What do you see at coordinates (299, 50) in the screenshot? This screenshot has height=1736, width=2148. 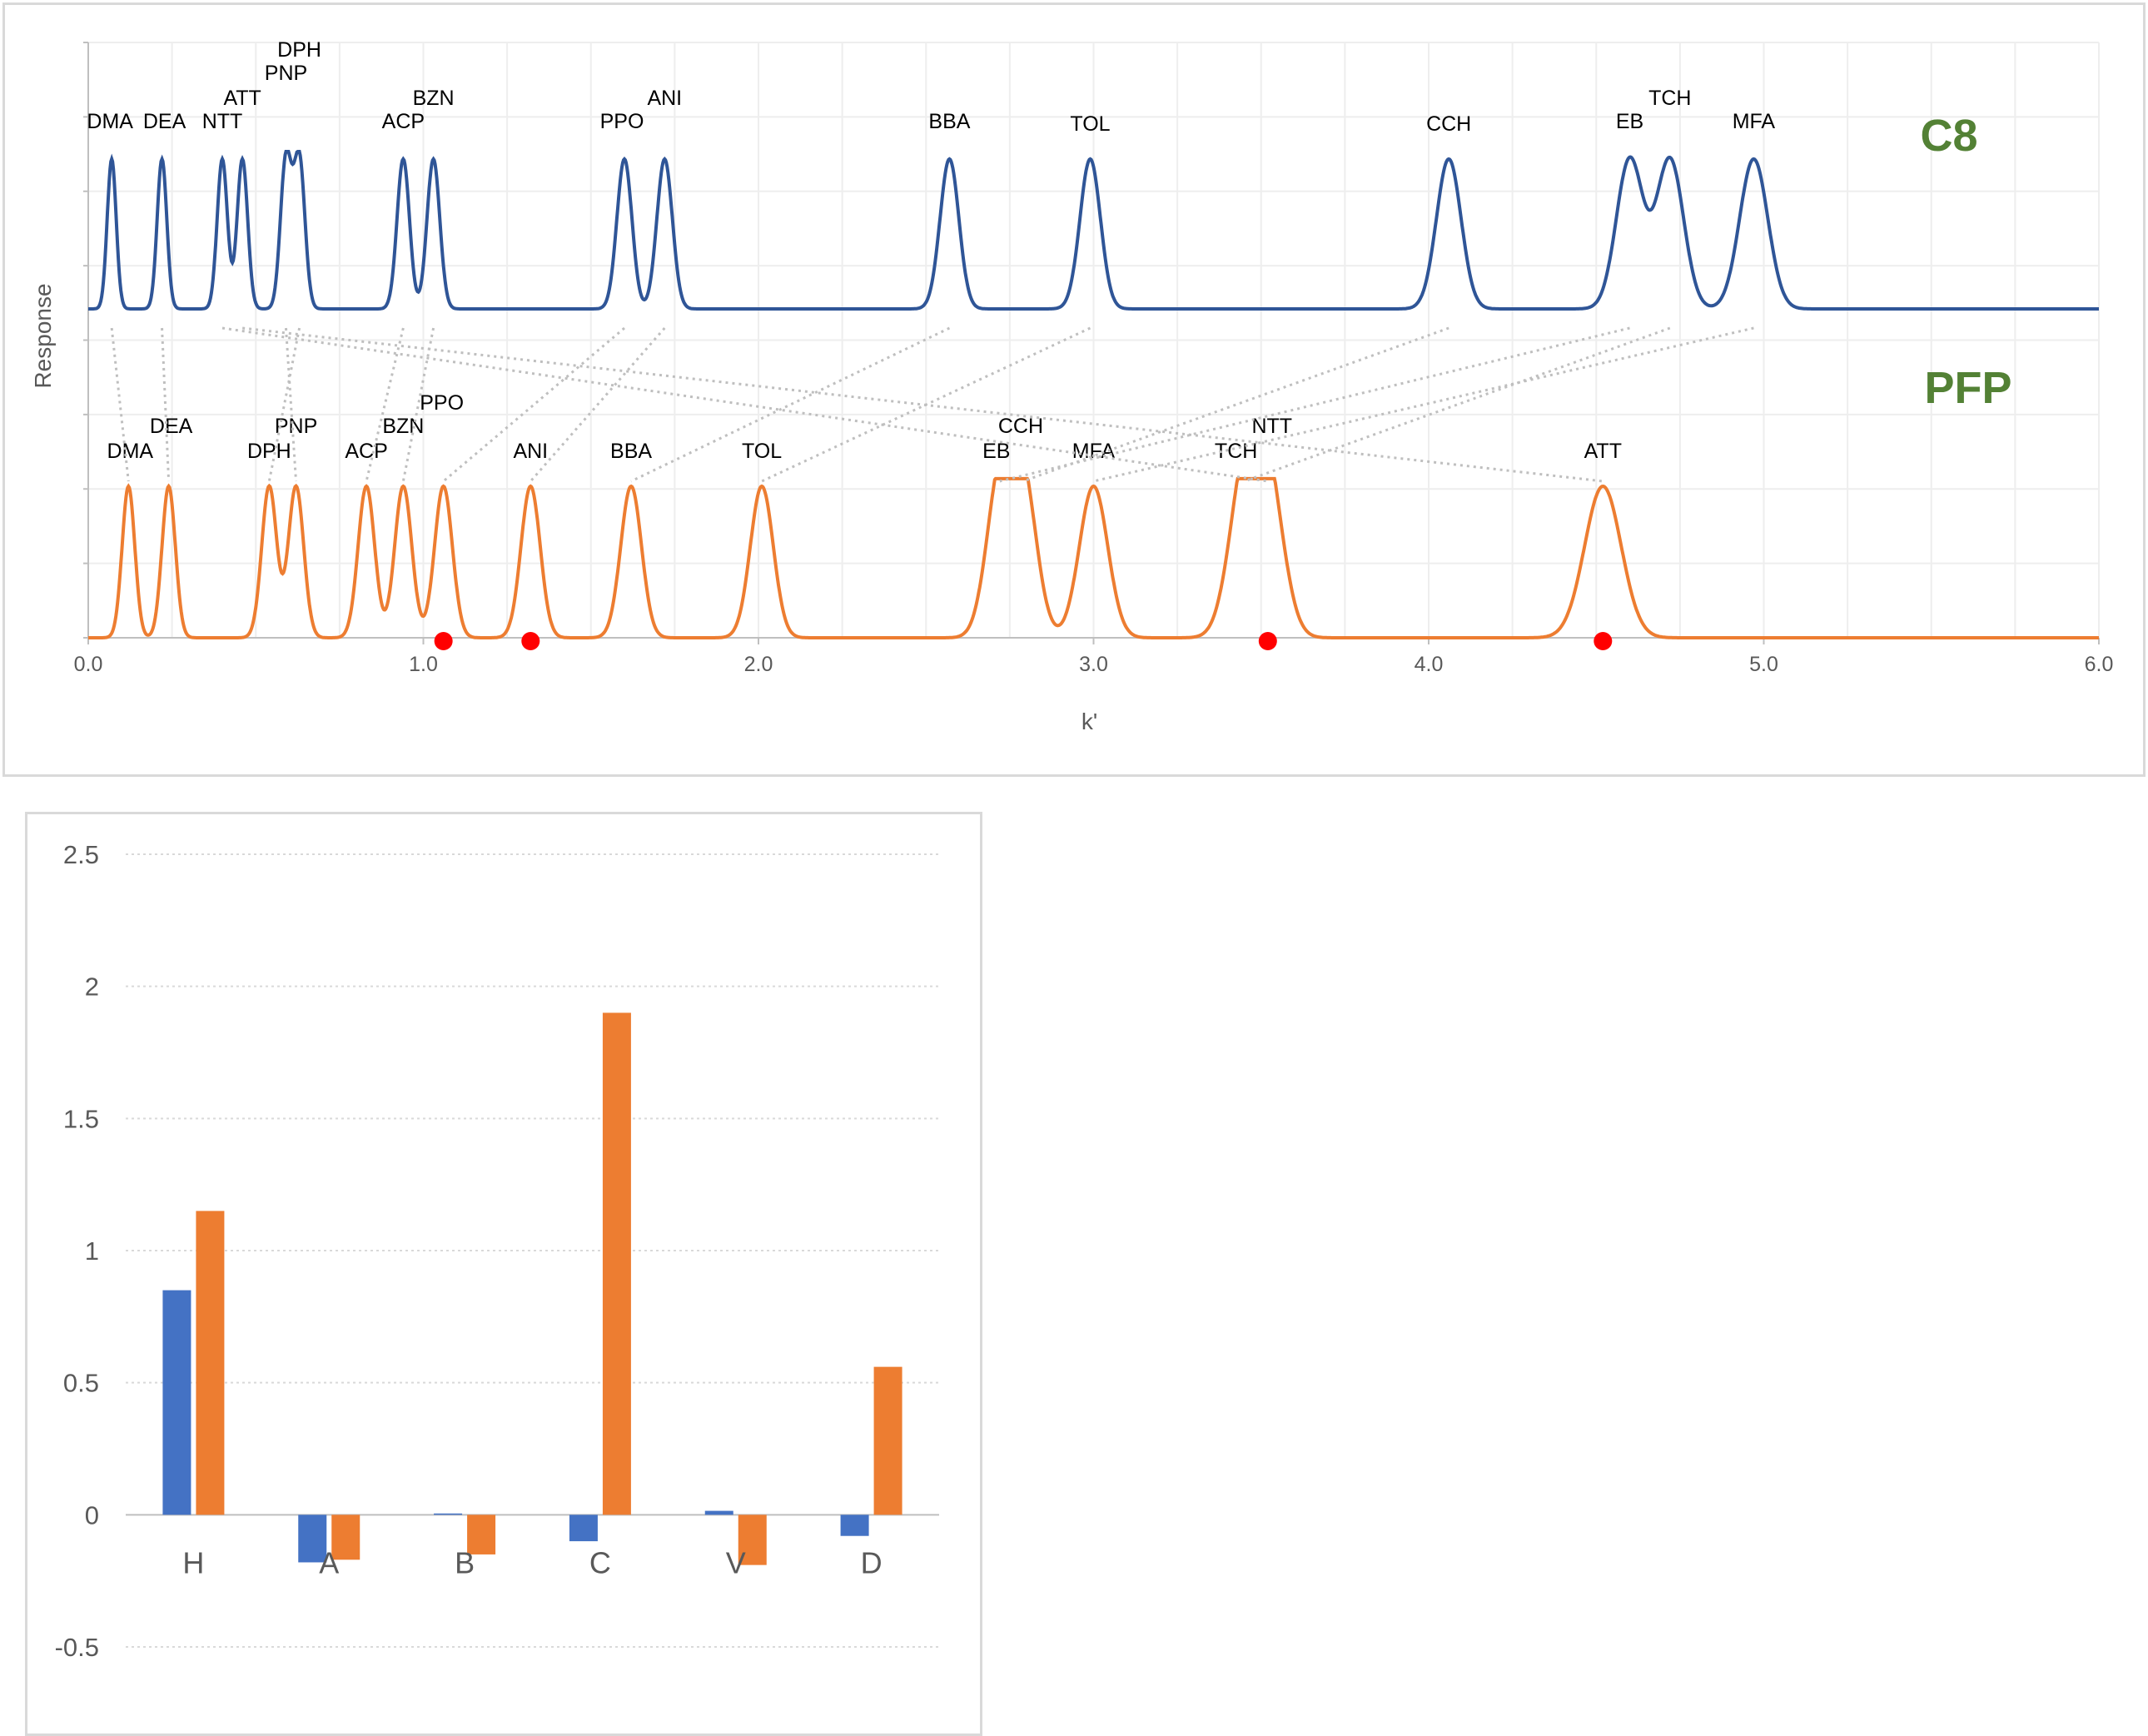 I see `peak-label-C8-DPH: DPH` at bounding box center [299, 50].